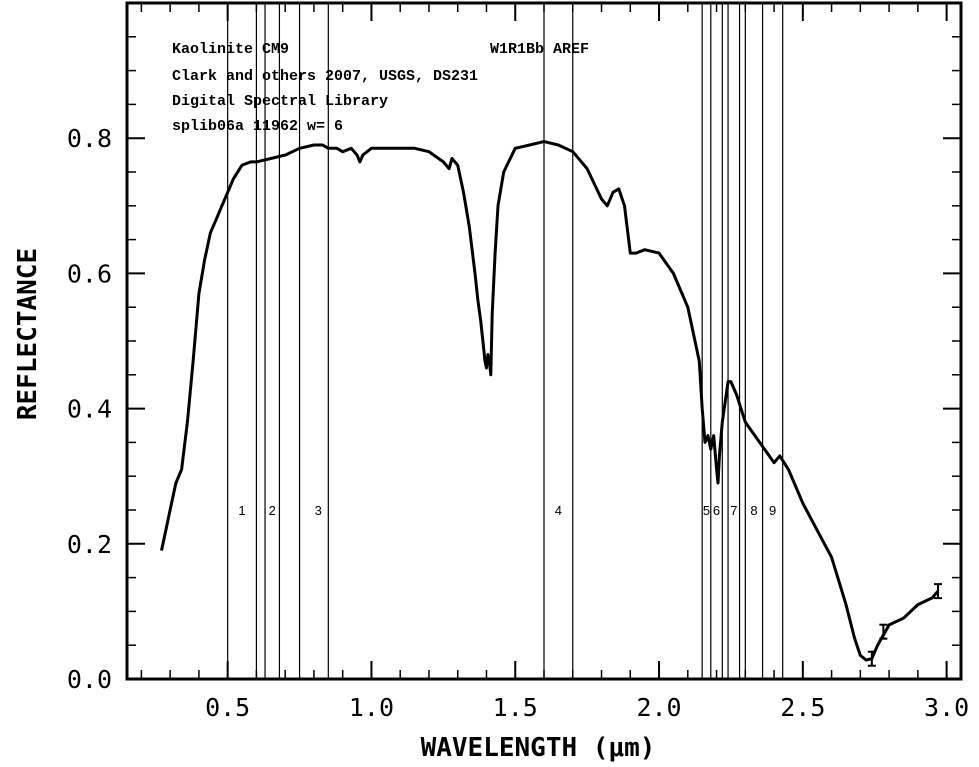  I want to click on x-tick-label: 1.5, so click(515, 707).